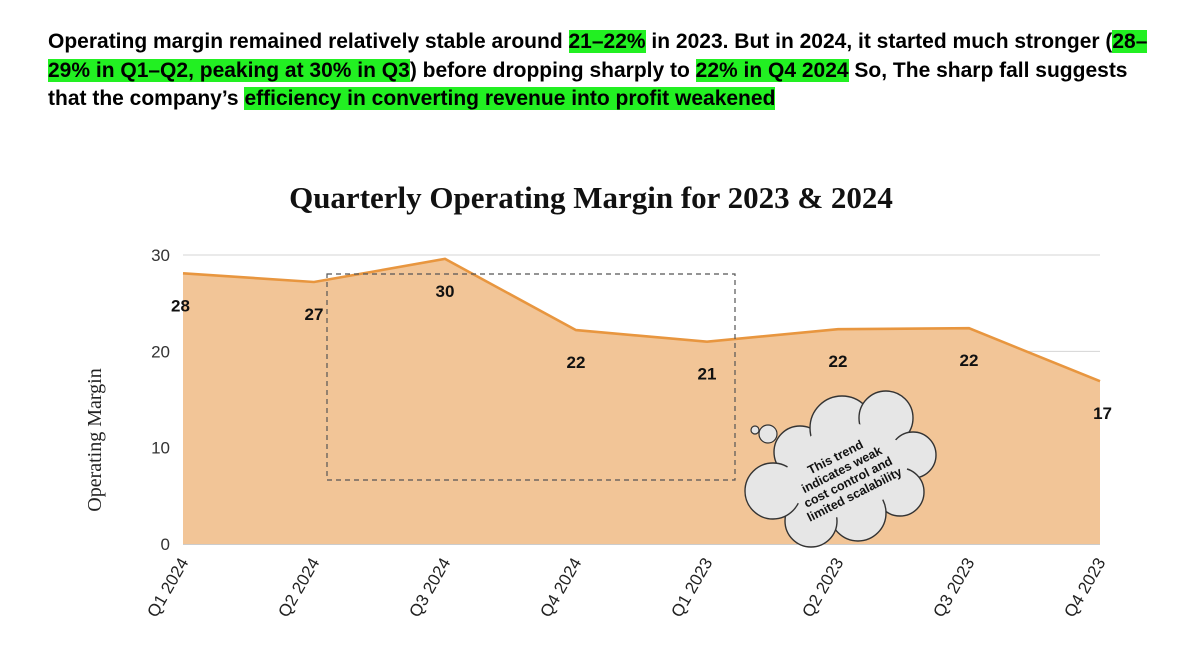  What do you see at coordinates (1084, 588) in the screenshot?
I see `x-tick-label: Q4 2023` at bounding box center [1084, 588].